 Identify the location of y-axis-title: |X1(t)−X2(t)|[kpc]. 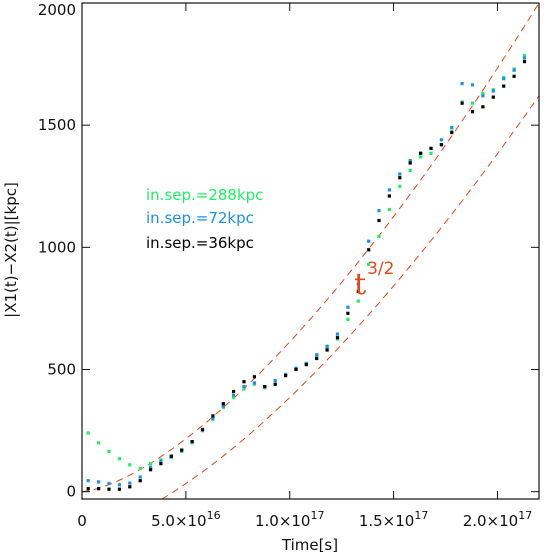
(11, 250).